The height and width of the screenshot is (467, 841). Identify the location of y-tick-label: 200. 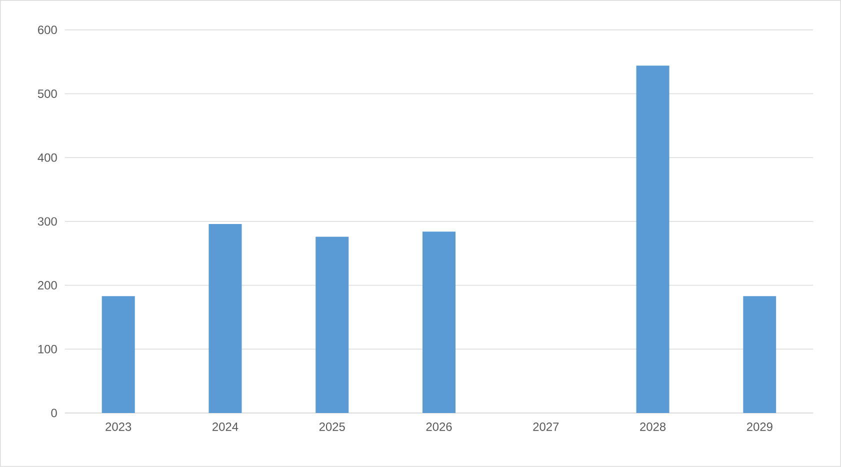
(47, 285).